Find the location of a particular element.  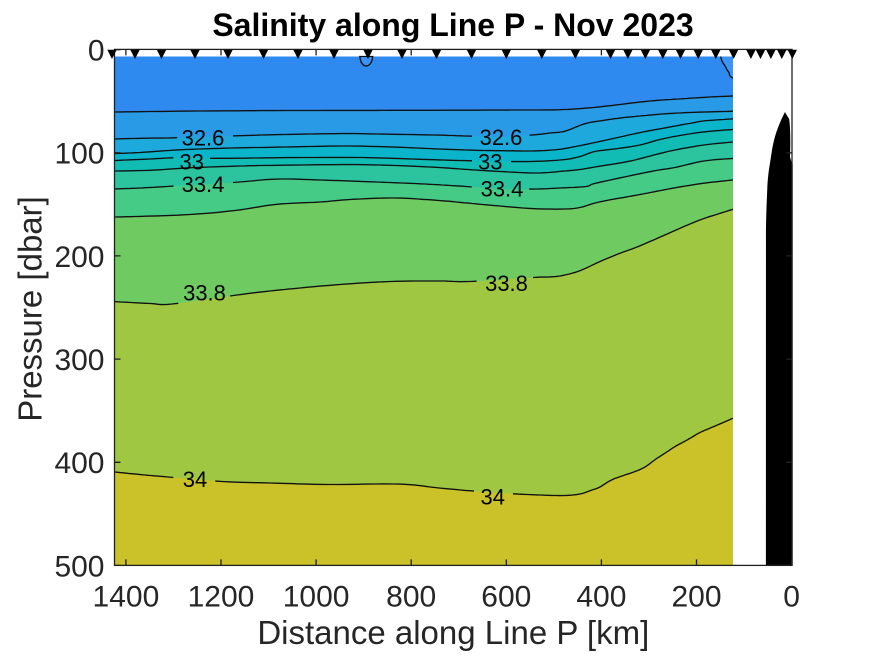

svg-text: 100 is located at coordinates (79, 154).